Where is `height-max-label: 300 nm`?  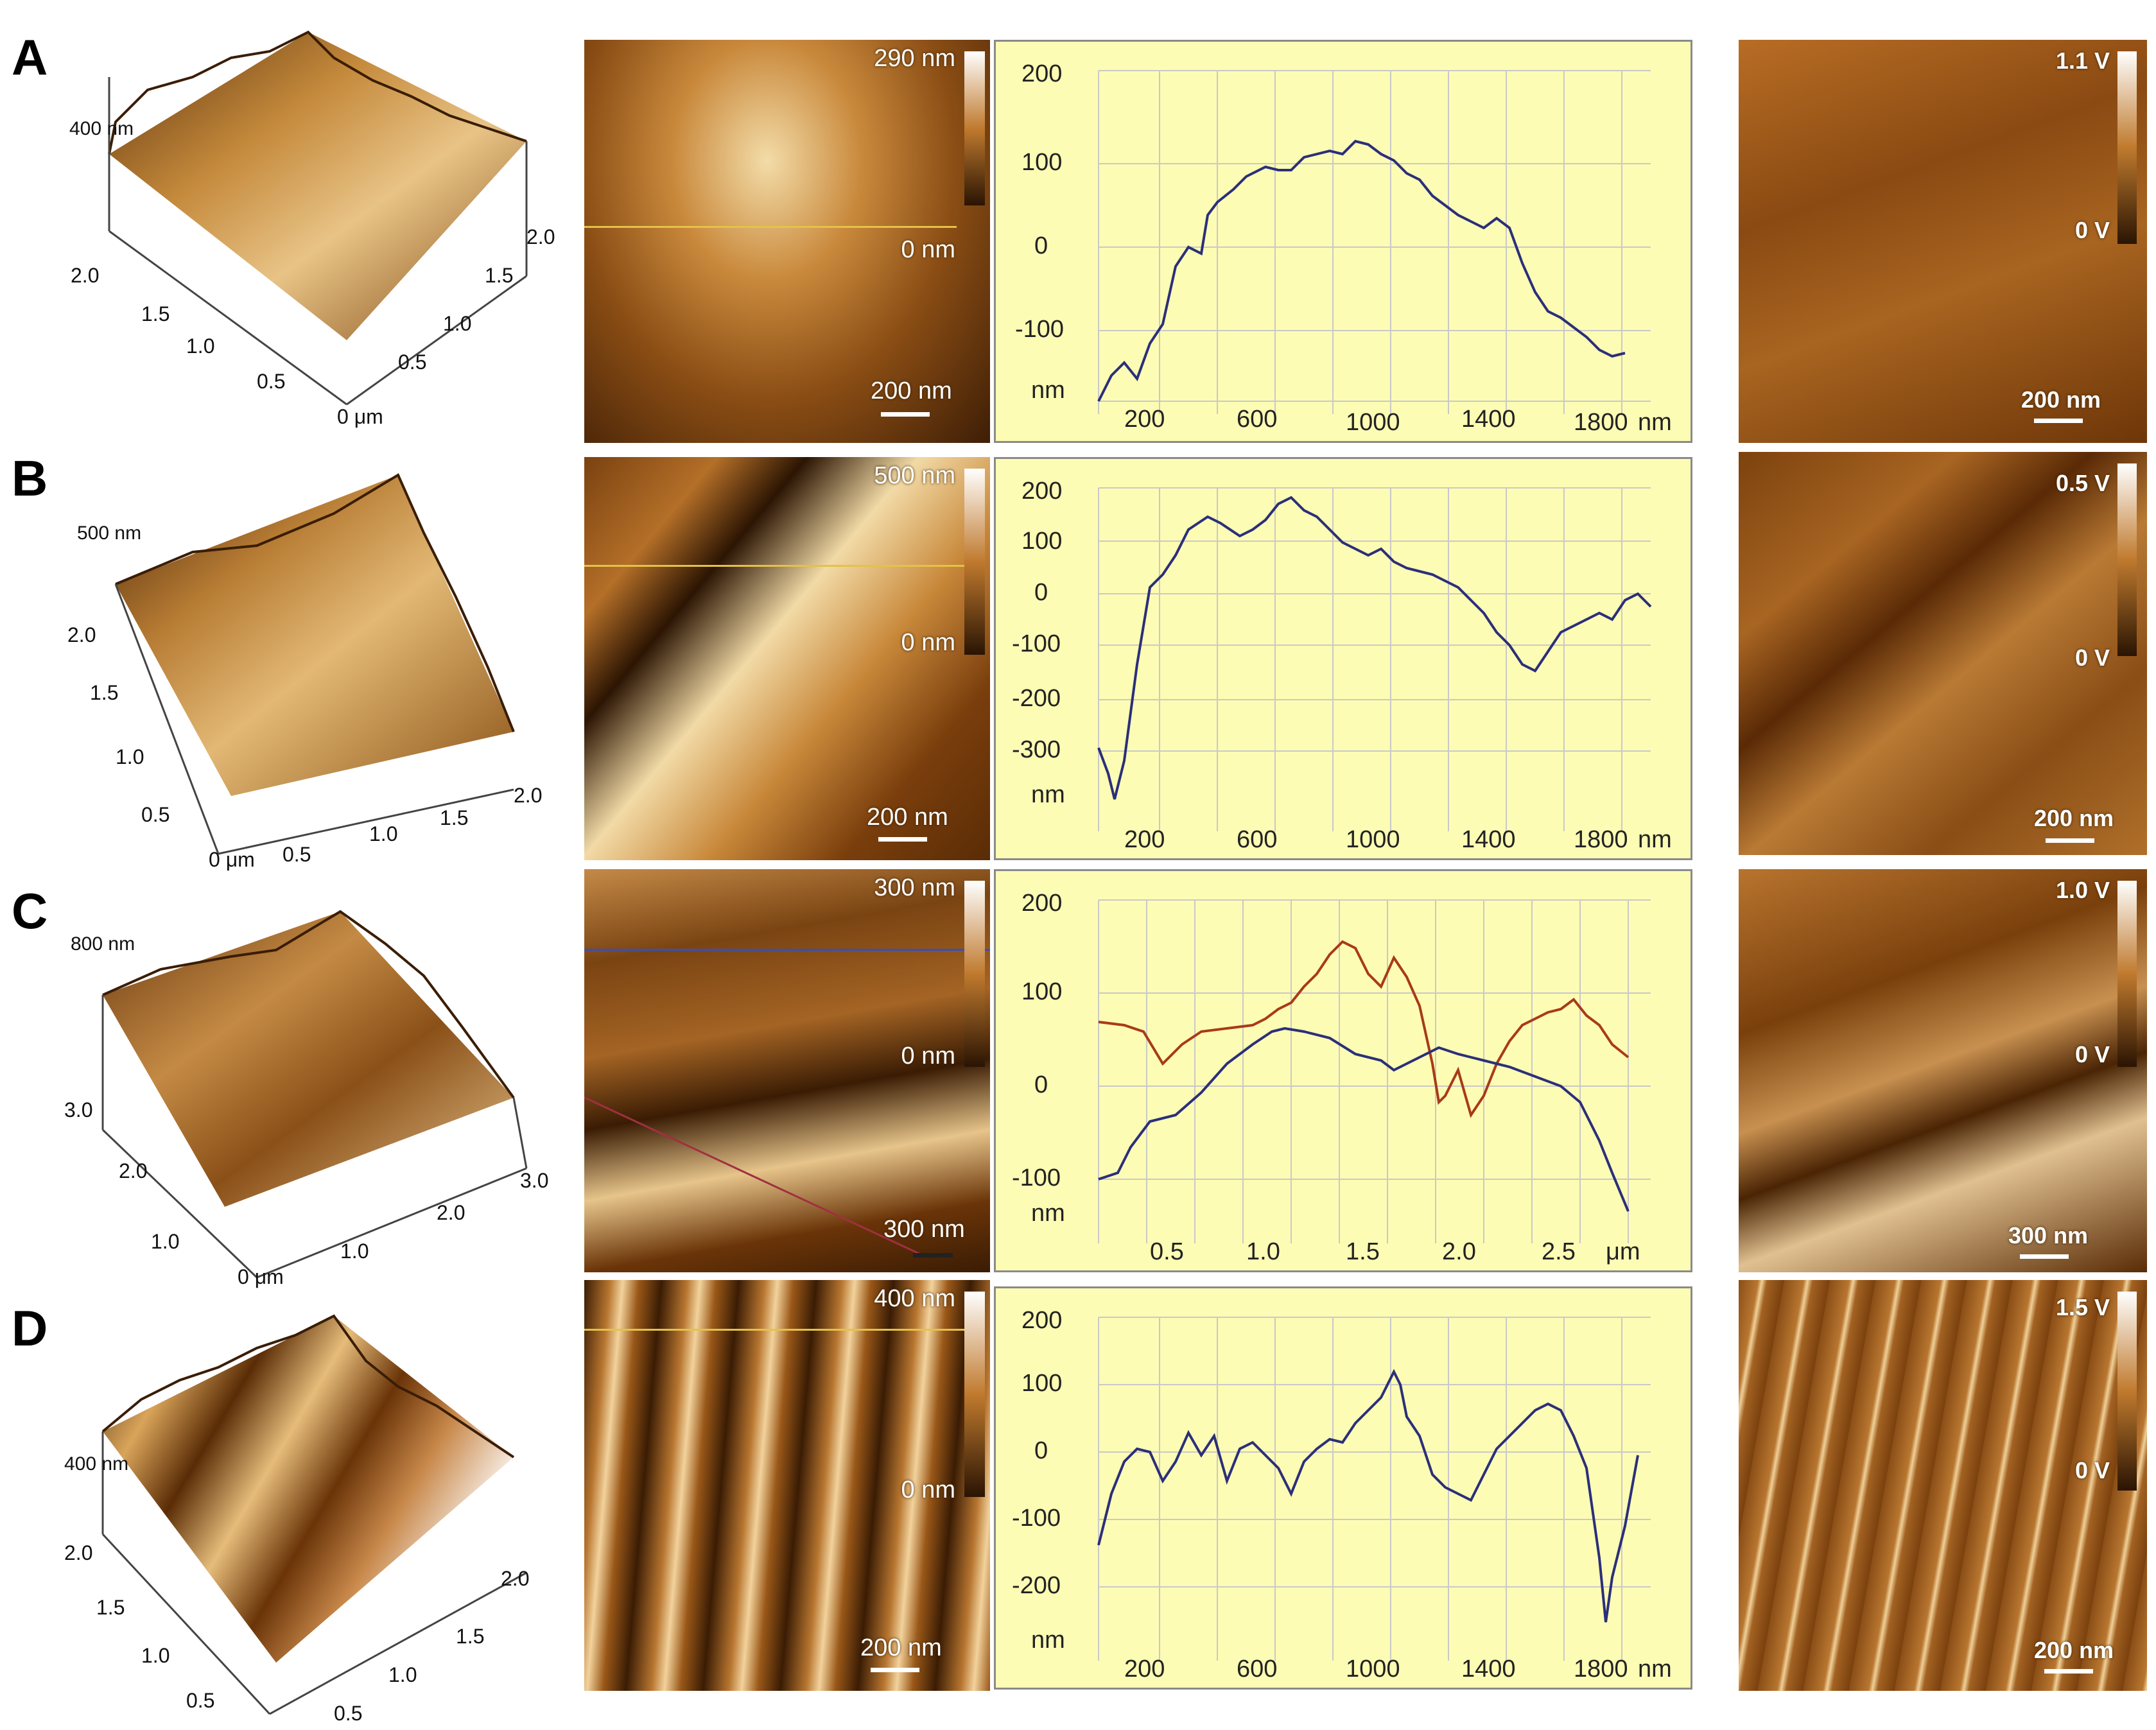 height-max-label: 300 nm is located at coordinates (914, 887).